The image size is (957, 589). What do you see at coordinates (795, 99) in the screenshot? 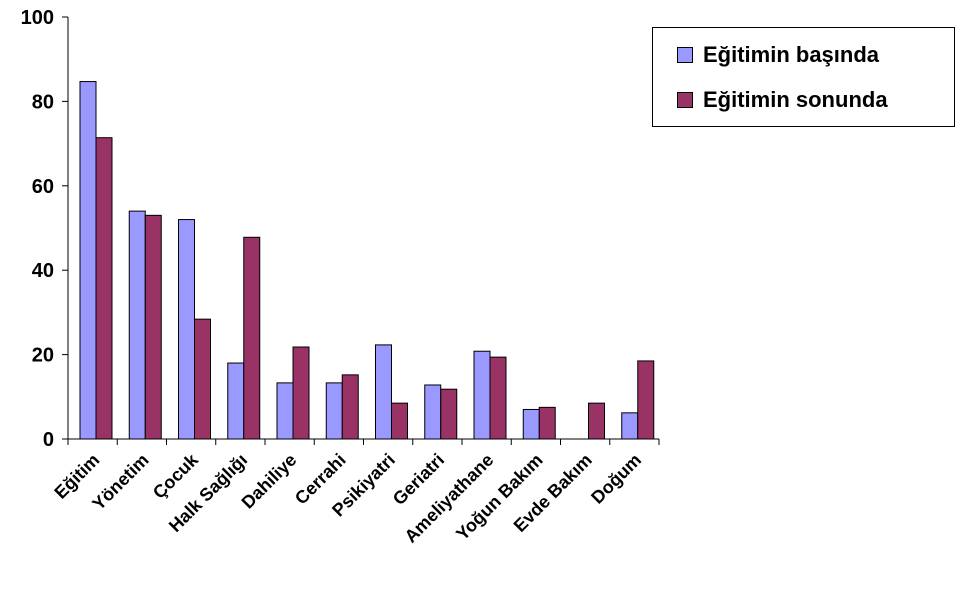
I see `legend-label-series-2: Eğitimin sonunda` at bounding box center [795, 99].